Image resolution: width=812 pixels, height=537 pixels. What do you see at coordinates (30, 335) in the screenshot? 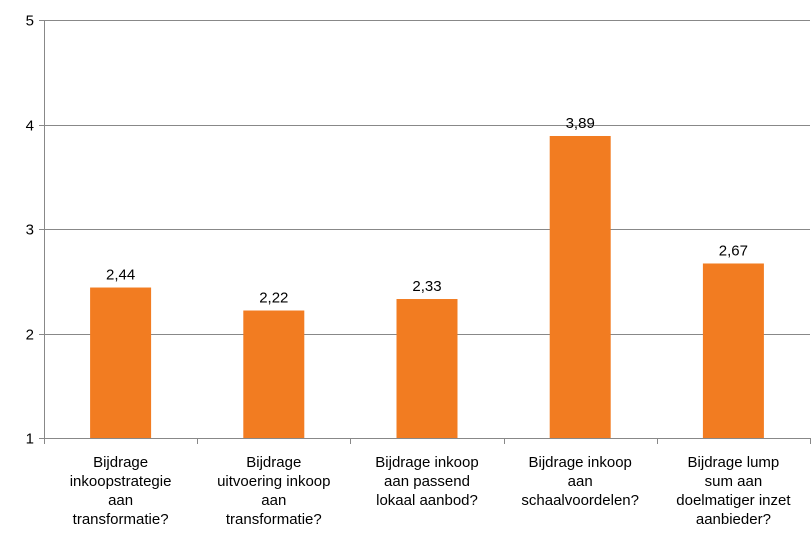
I see `y-tick-label: 2` at bounding box center [30, 335].